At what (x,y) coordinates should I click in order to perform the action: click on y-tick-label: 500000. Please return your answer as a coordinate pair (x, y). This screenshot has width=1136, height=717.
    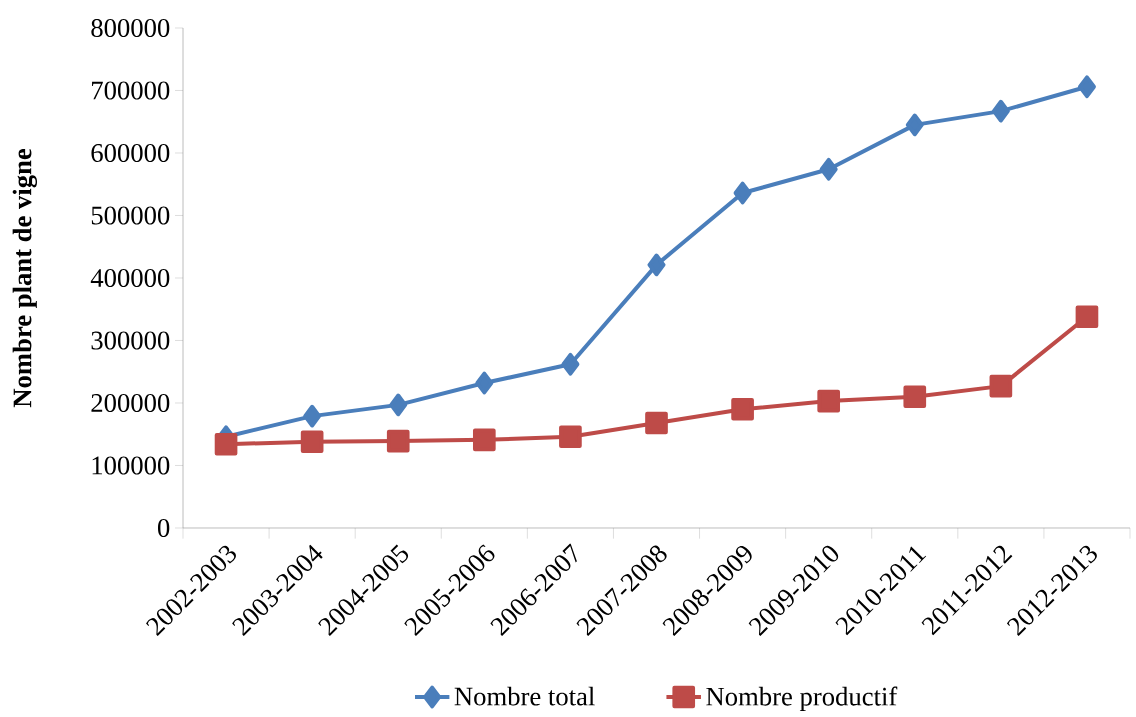
    Looking at the image, I should click on (130, 215).